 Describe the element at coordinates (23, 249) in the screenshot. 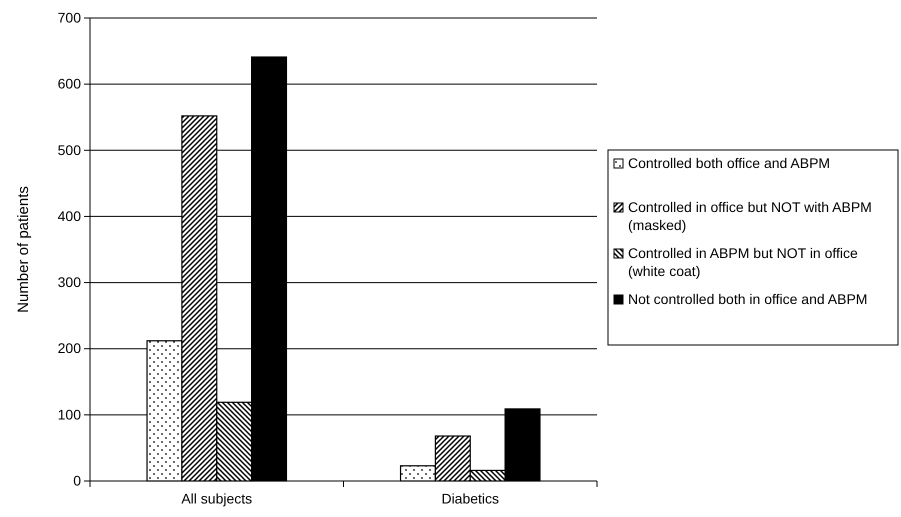

I see `y-axis-title: Number of patients` at that location.